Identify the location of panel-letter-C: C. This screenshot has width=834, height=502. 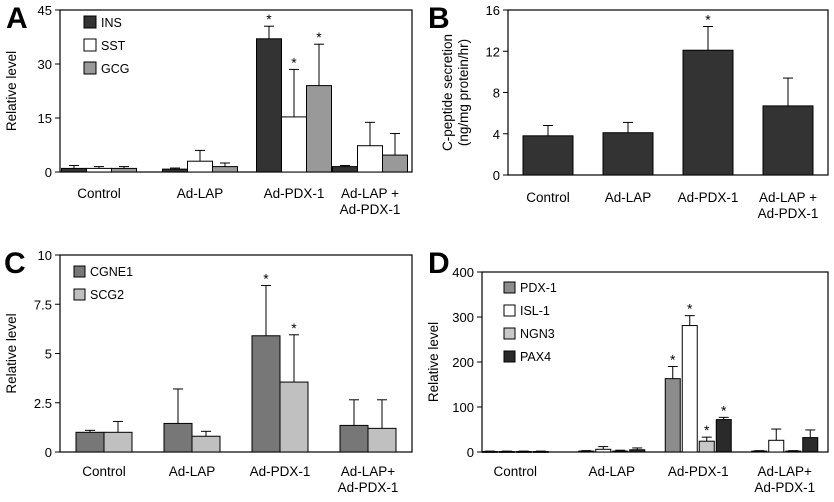
(15, 263).